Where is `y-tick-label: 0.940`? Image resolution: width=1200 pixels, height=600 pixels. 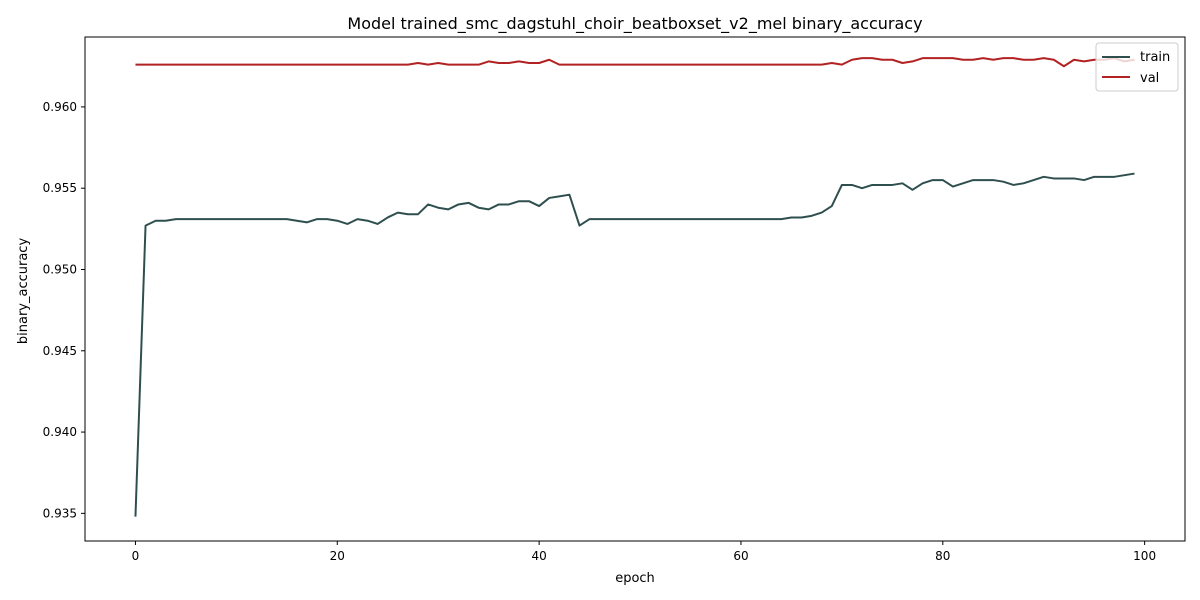 y-tick-label: 0.940 is located at coordinates (60, 432).